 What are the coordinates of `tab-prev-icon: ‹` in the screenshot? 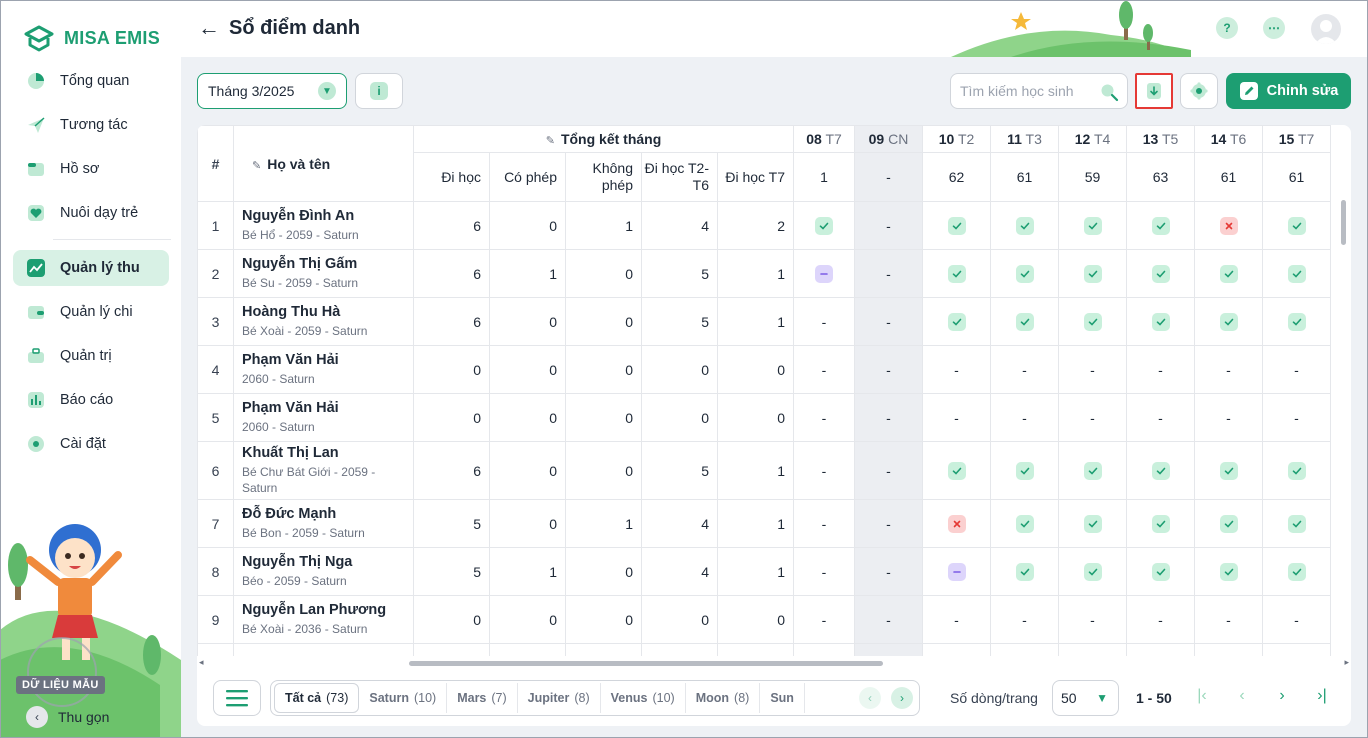 It's located at (870, 698).